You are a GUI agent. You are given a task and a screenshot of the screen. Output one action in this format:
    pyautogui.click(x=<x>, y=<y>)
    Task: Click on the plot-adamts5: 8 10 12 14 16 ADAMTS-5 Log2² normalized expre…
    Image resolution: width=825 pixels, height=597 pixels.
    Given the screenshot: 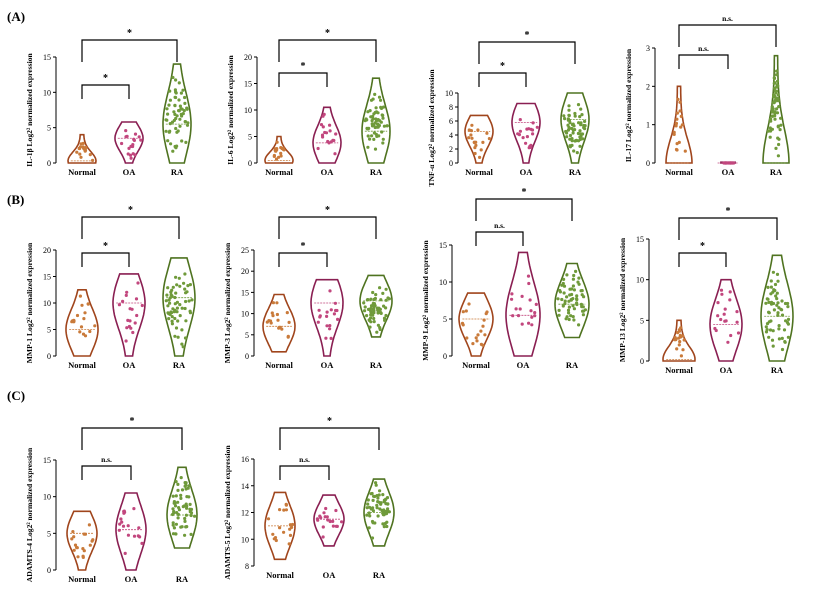 What is the action you would take?
    pyautogui.click(x=309, y=498)
    